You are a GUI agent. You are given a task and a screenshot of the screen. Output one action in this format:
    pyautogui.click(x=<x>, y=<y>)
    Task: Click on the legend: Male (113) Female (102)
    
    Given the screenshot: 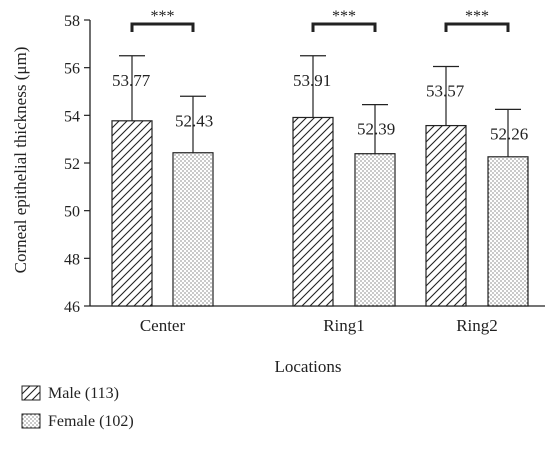 What is the action you would take?
    pyautogui.click(x=77, y=407)
    